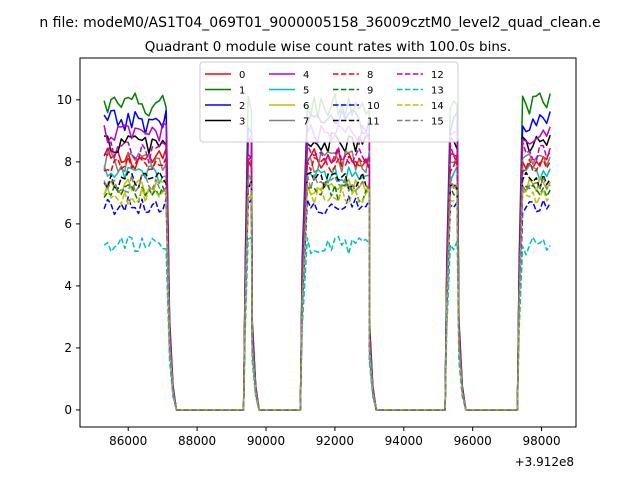  What do you see at coordinates (242, 75) in the screenshot?
I see `legend-label-0: 0` at bounding box center [242, 75].